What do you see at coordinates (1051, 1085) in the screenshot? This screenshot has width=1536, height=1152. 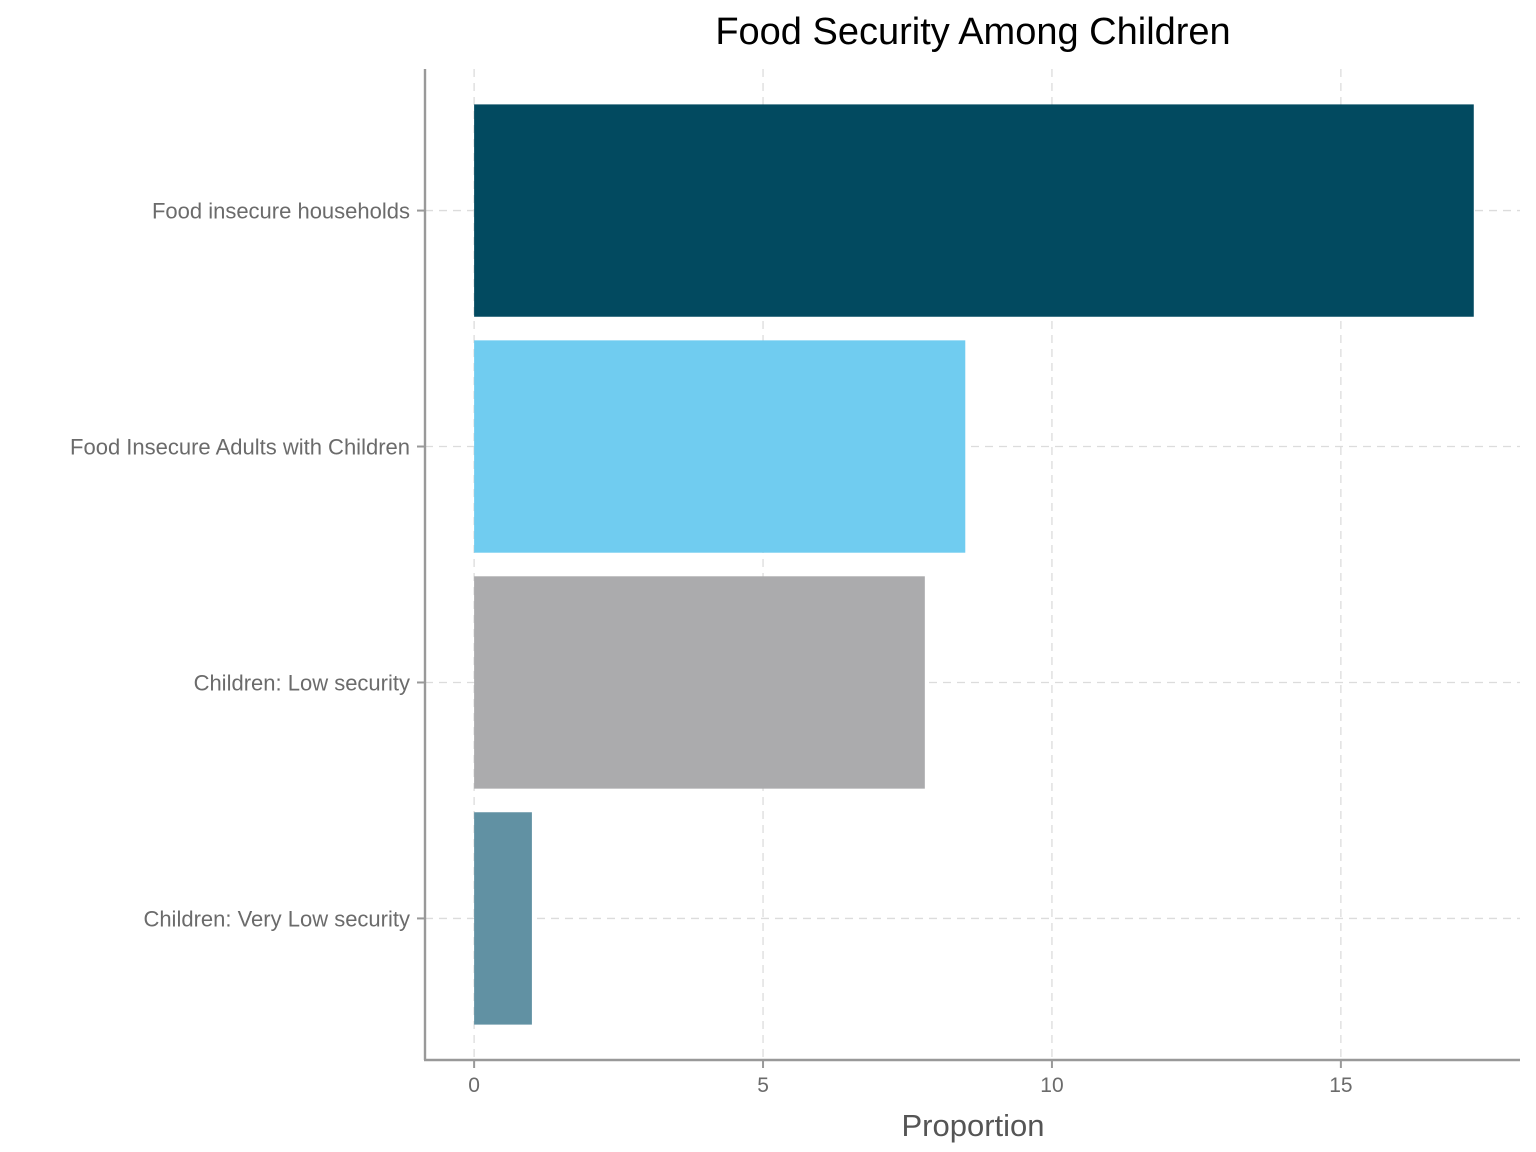 I see `x-tick-label: 10` at bounding box center [1051, 1085].